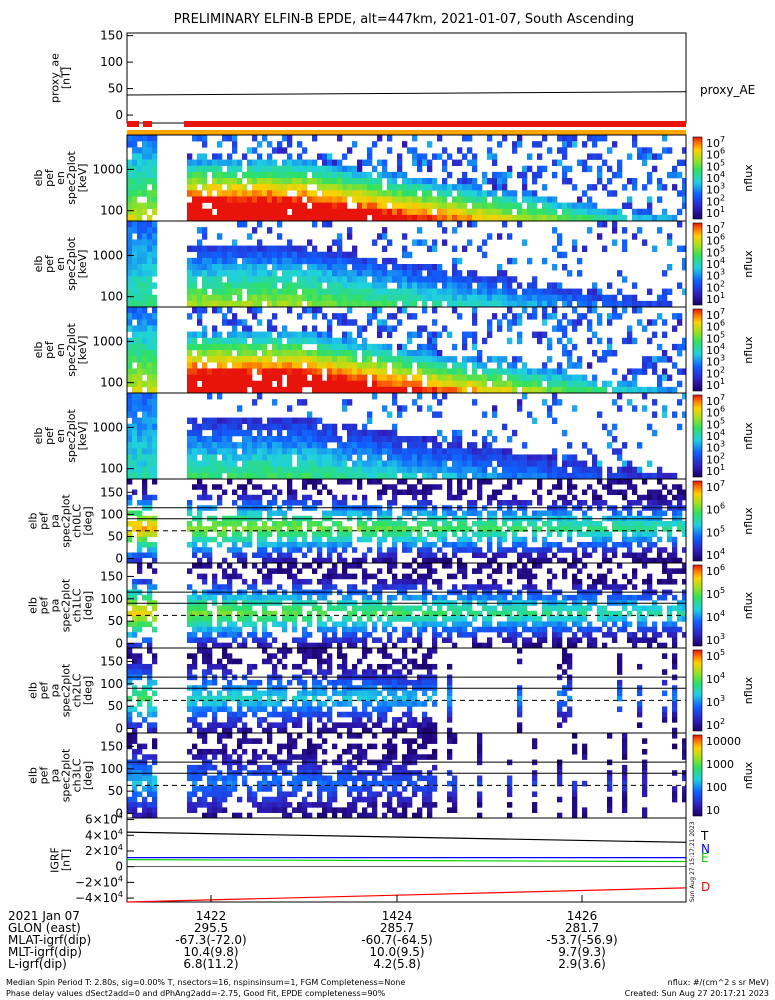 The width and height of the screenshot is (775, 1000). What do you see at coordinates (111, 62) in the screenshot?
I see `y-tick-label: 100` at bounding box center [111, 62].